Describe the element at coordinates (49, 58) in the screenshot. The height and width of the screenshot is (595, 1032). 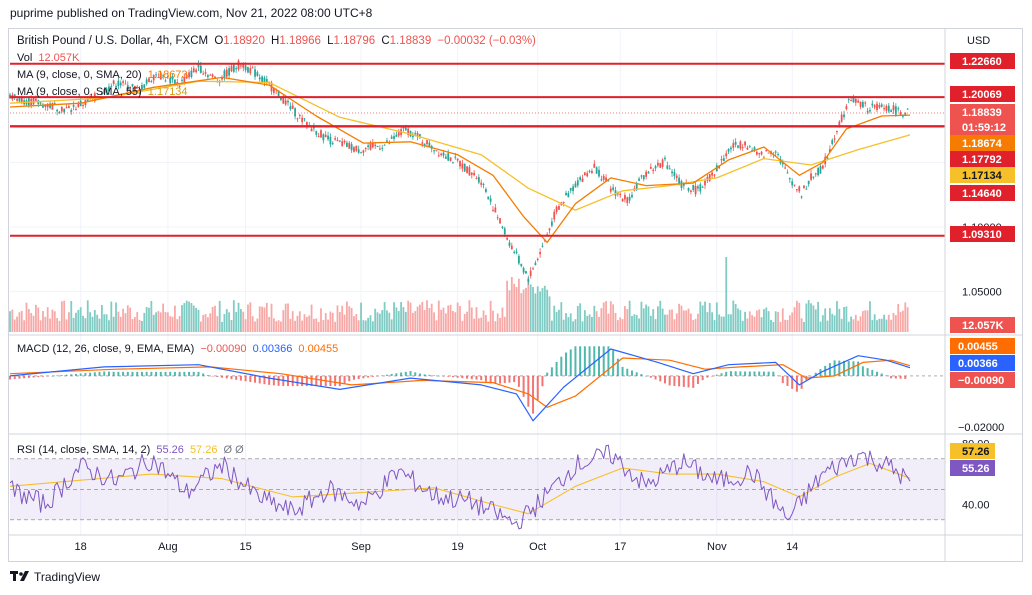
I see `volume-legend: Vol 12.057K` at that location.